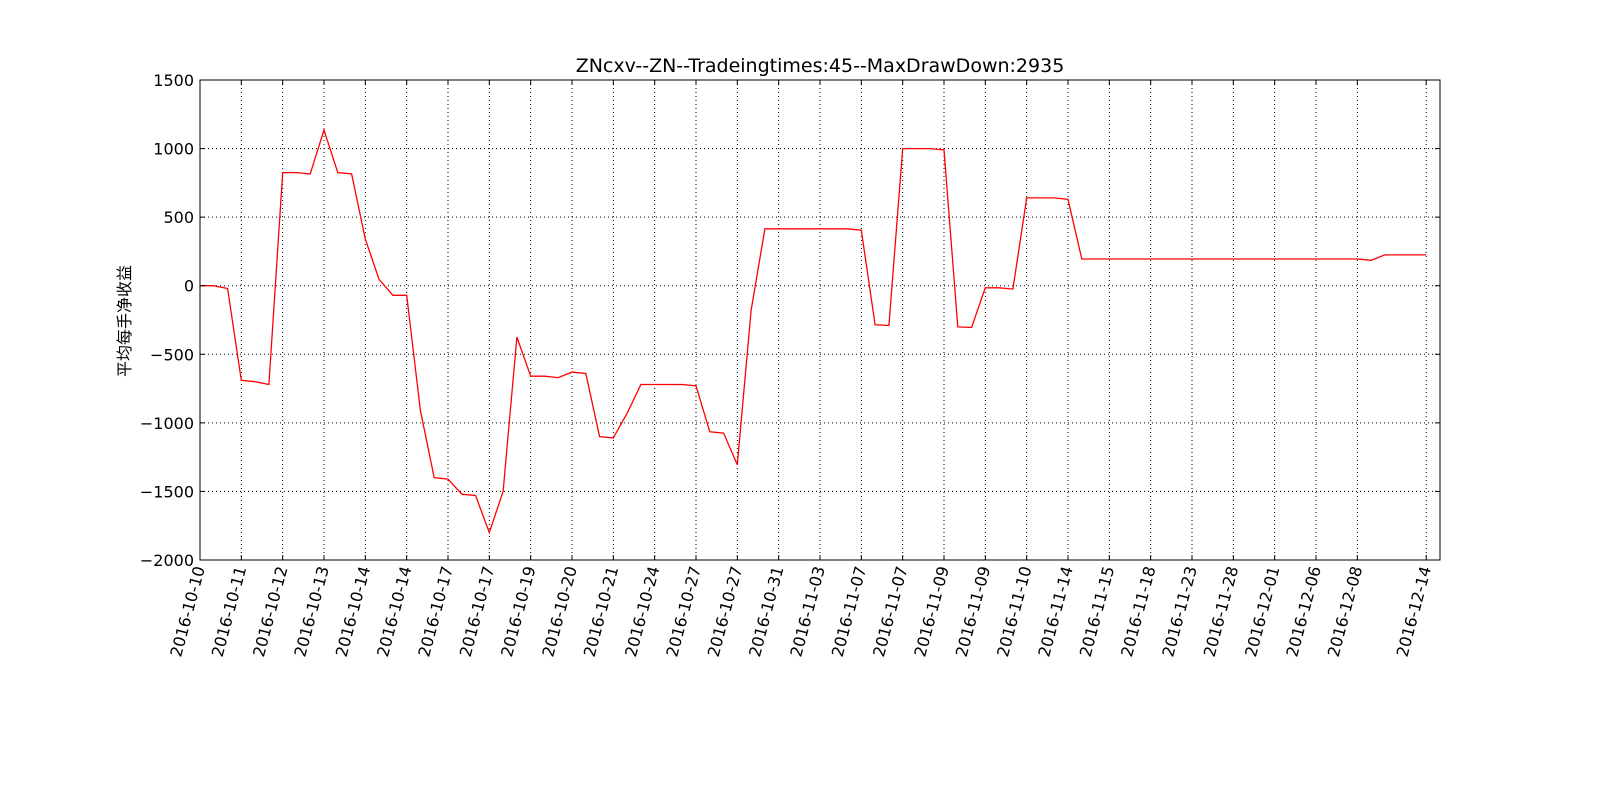 This screenshot has width=1600, height=800. What do you see at coordinates (167, 423) in the screenshot?
I see `y-tick-label: −1000` at bounding box center [167, 423].